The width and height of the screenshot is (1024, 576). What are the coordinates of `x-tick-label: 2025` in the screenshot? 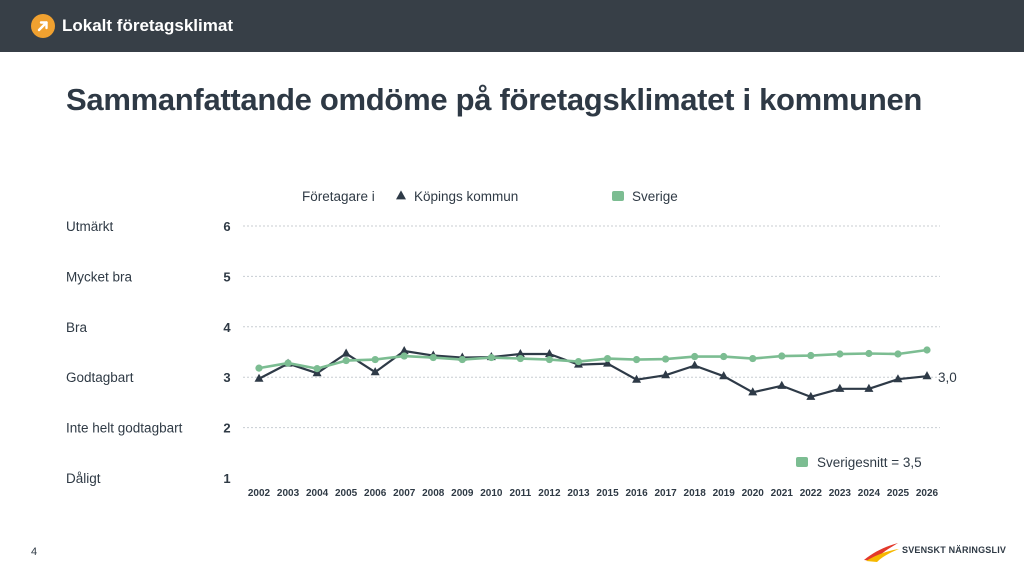 It's located at (898, 493).